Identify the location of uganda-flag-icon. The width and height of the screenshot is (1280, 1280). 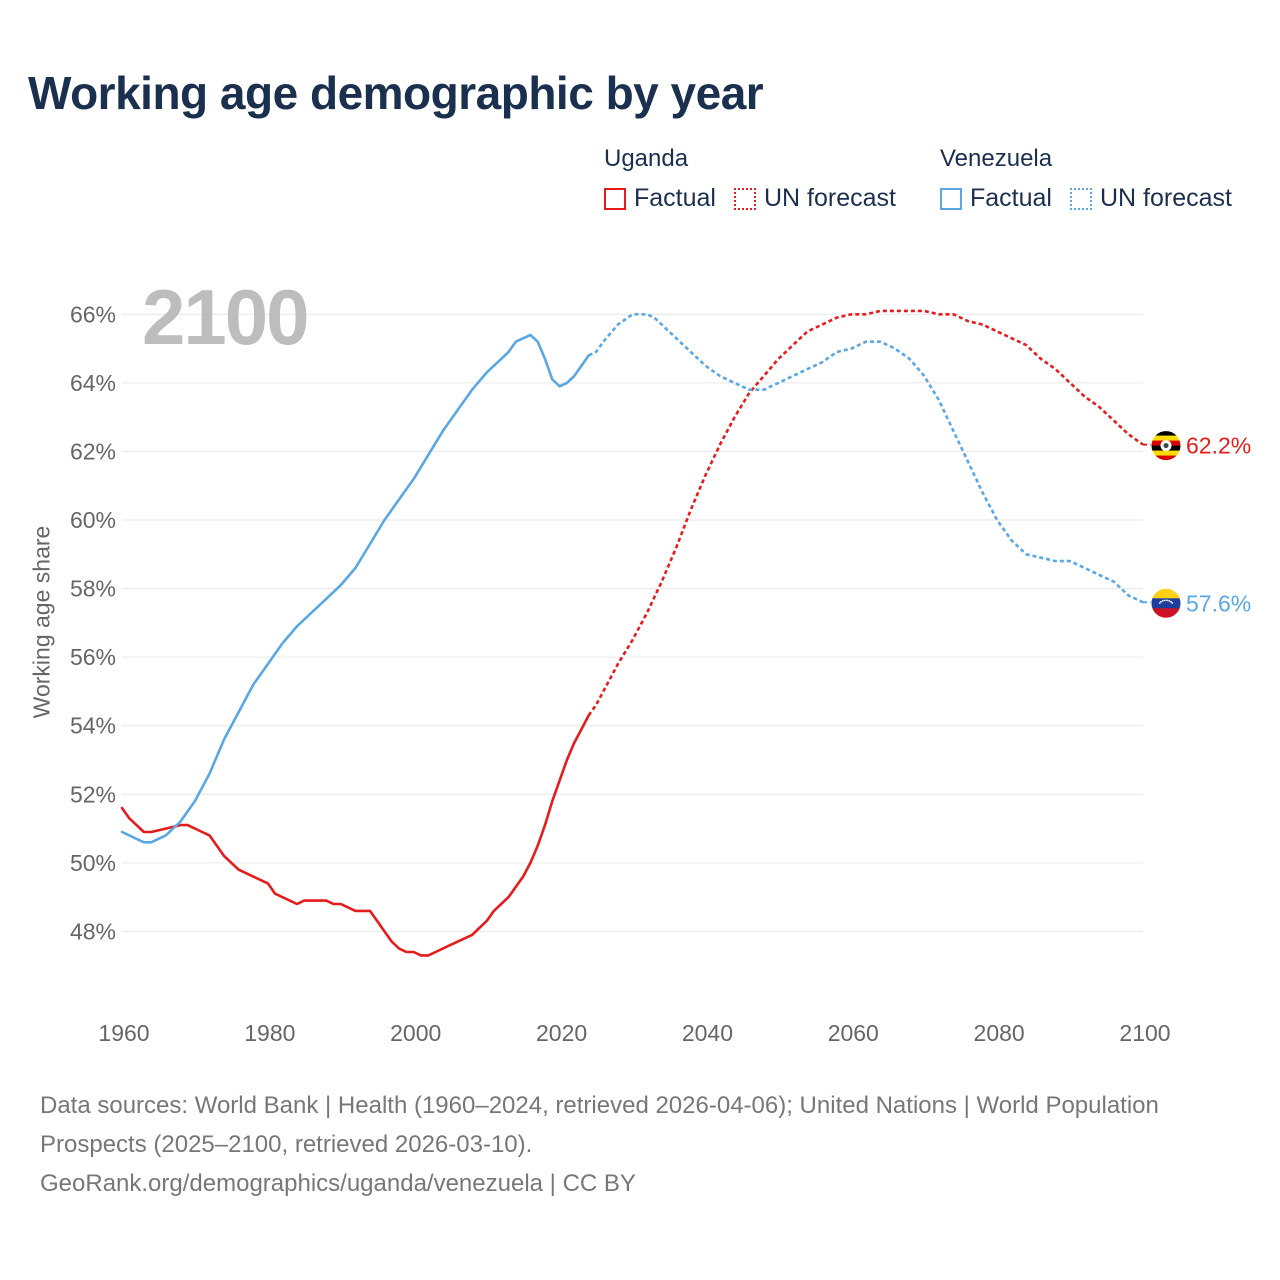
(1166, 445).